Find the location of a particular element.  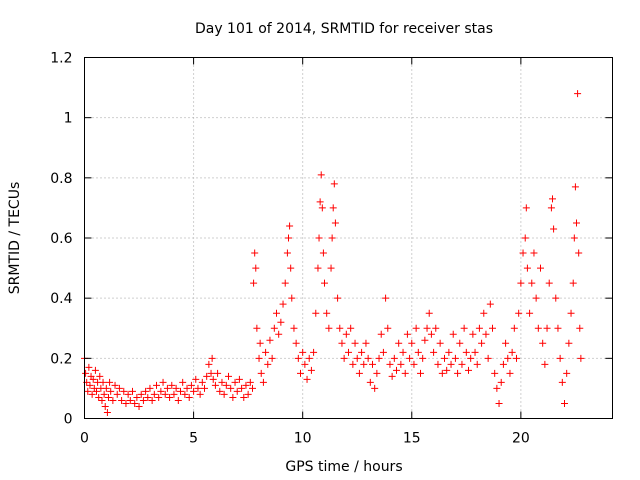

x-tick-label: 15 is located at coordinates (412, 439).